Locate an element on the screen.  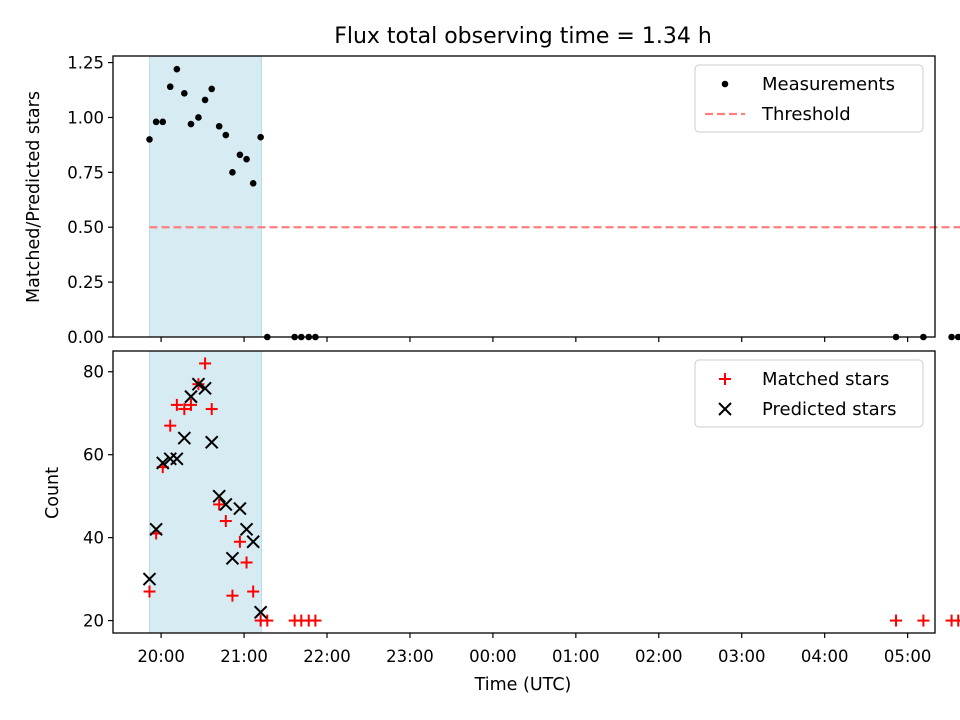
count-series1-point-10-b is located at coordinates (219, 496).